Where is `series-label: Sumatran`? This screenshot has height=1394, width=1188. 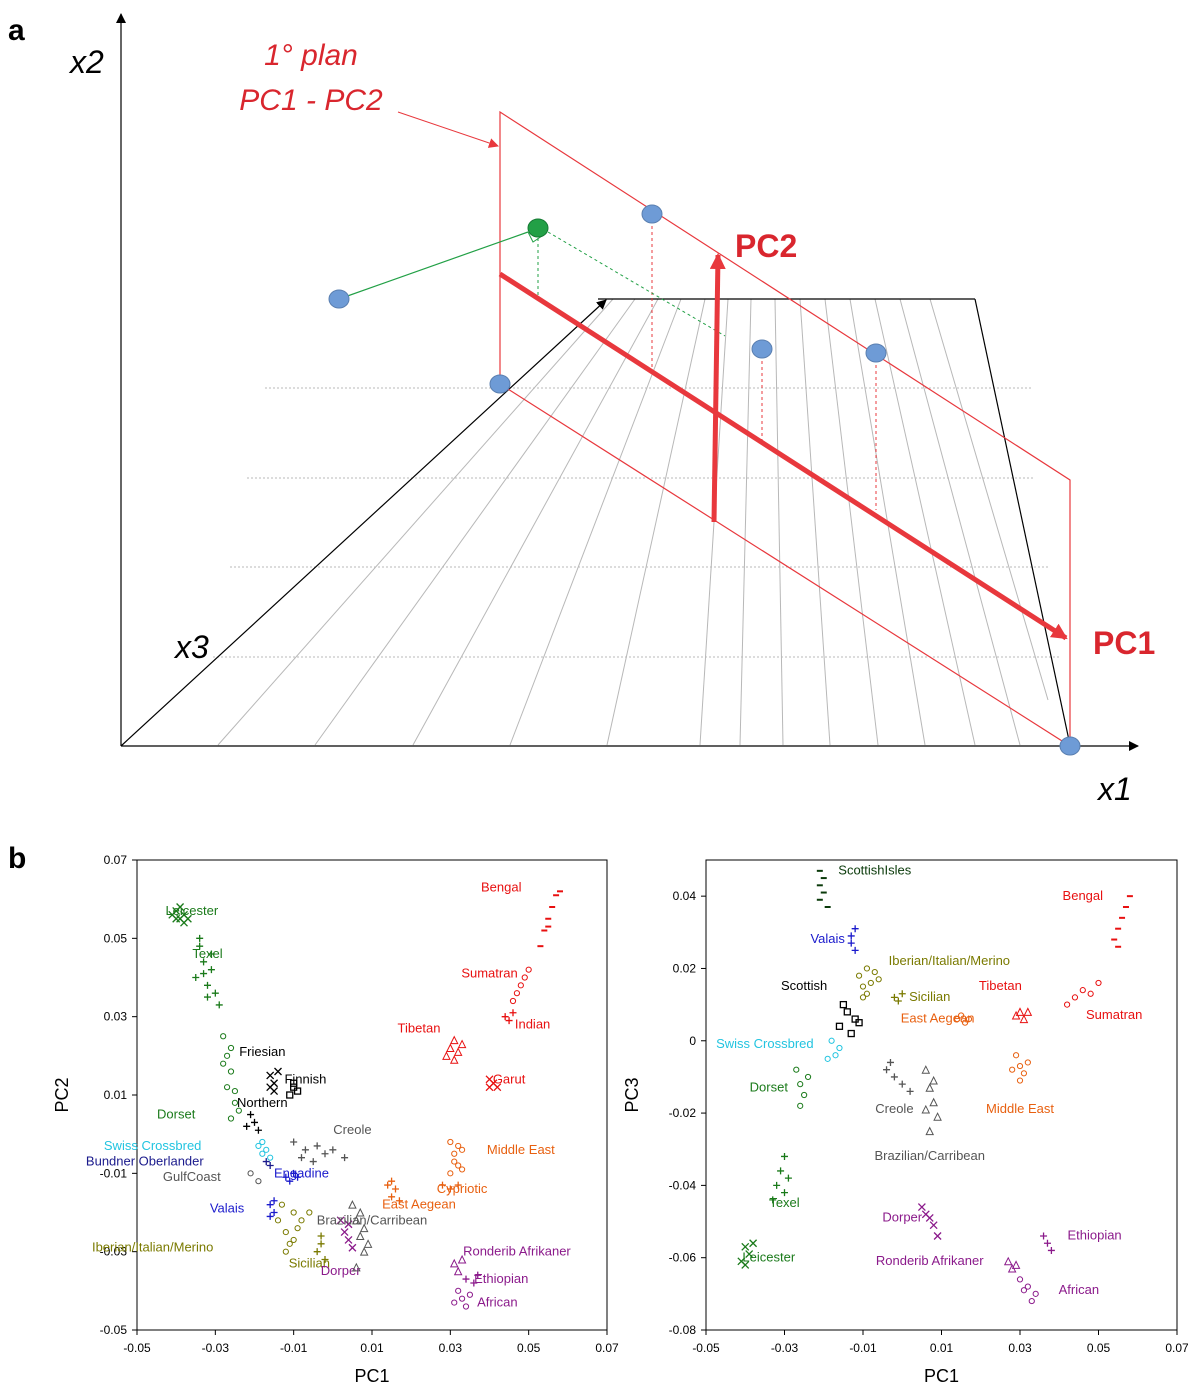
series-label: Sumatran is located at coordinates (1114, 1014).